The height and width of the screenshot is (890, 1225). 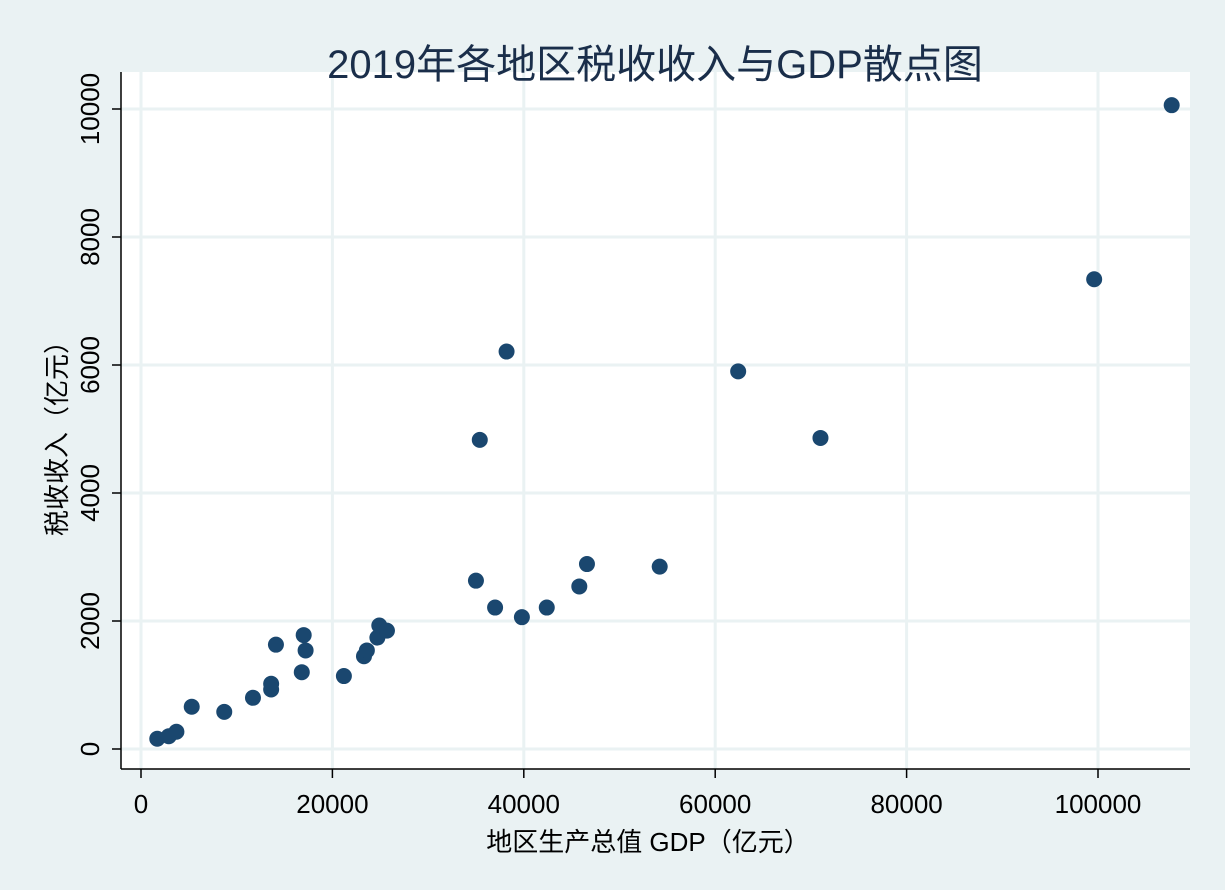 What do you see at coordinates (90, 365) in the screenshot?
I see `y-tick-label: 6000` at bounding box center [90, 365].